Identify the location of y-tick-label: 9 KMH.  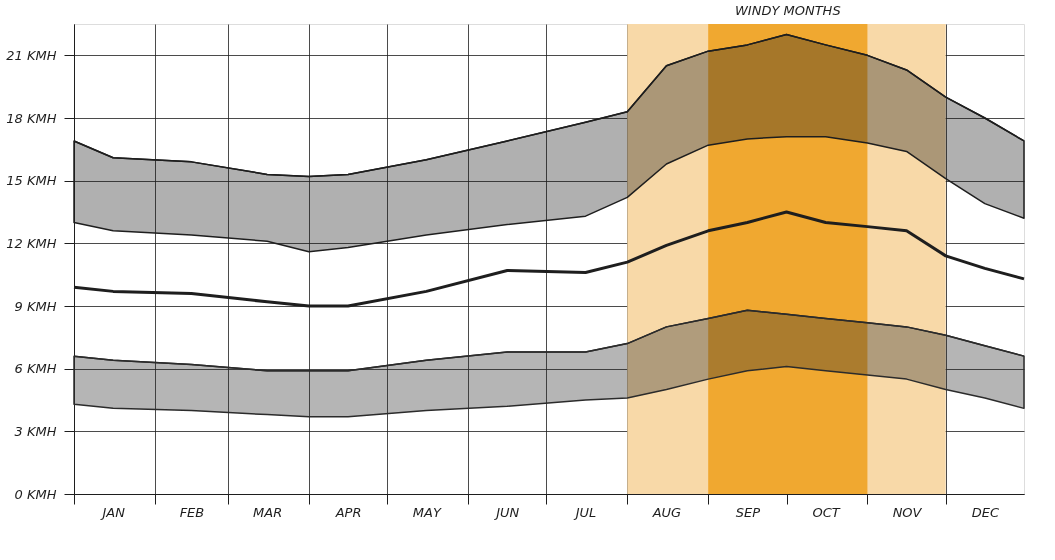
(35, 306).